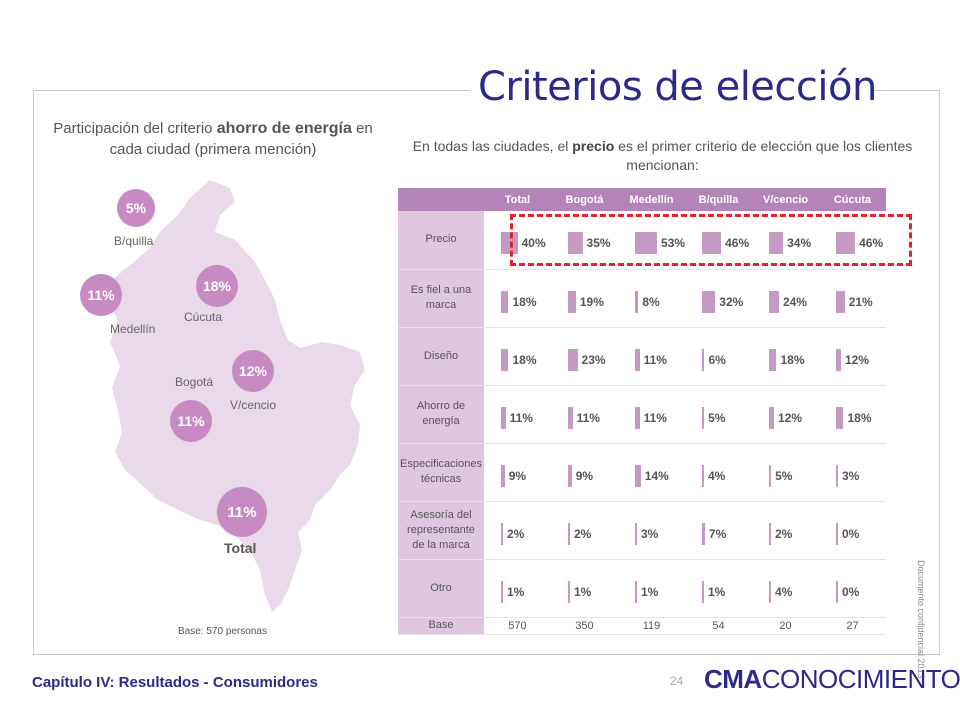 This screenshot has width=960, height=720. Describe the element at coordinates (593, 146) in the screenshot. I see `table-heading-bold: precio` at that location.